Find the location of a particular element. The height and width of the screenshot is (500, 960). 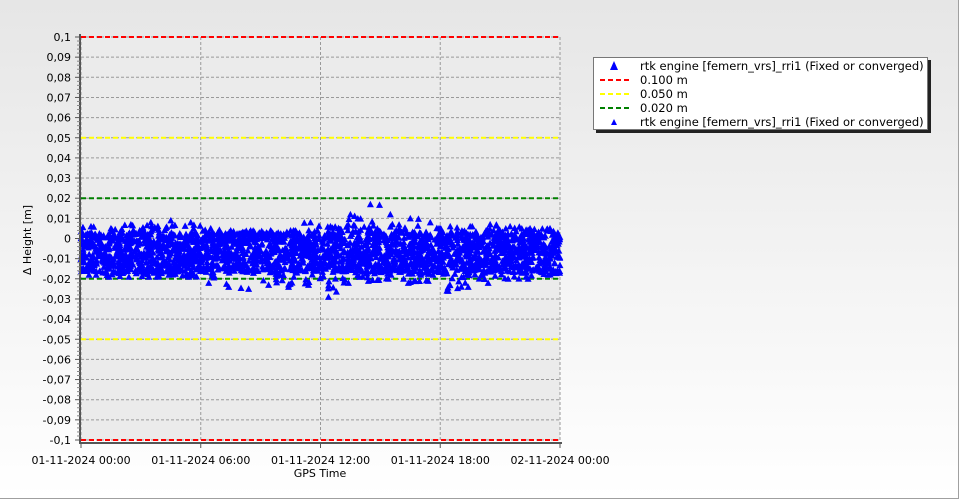

y-axis-label: Δ Height [m] is located at coordinates (27, 240).